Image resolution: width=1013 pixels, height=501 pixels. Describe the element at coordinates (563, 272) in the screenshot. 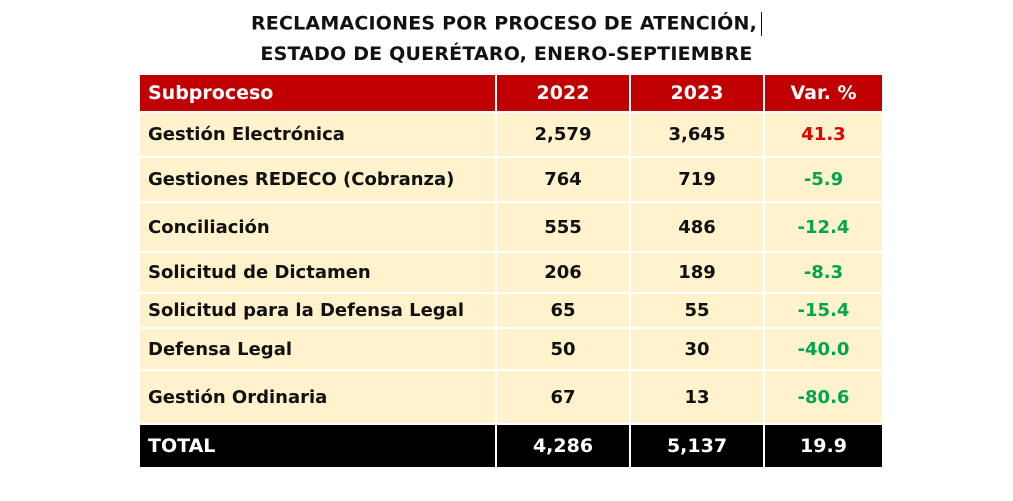

I see `value-2022-cell: 206` at that location.